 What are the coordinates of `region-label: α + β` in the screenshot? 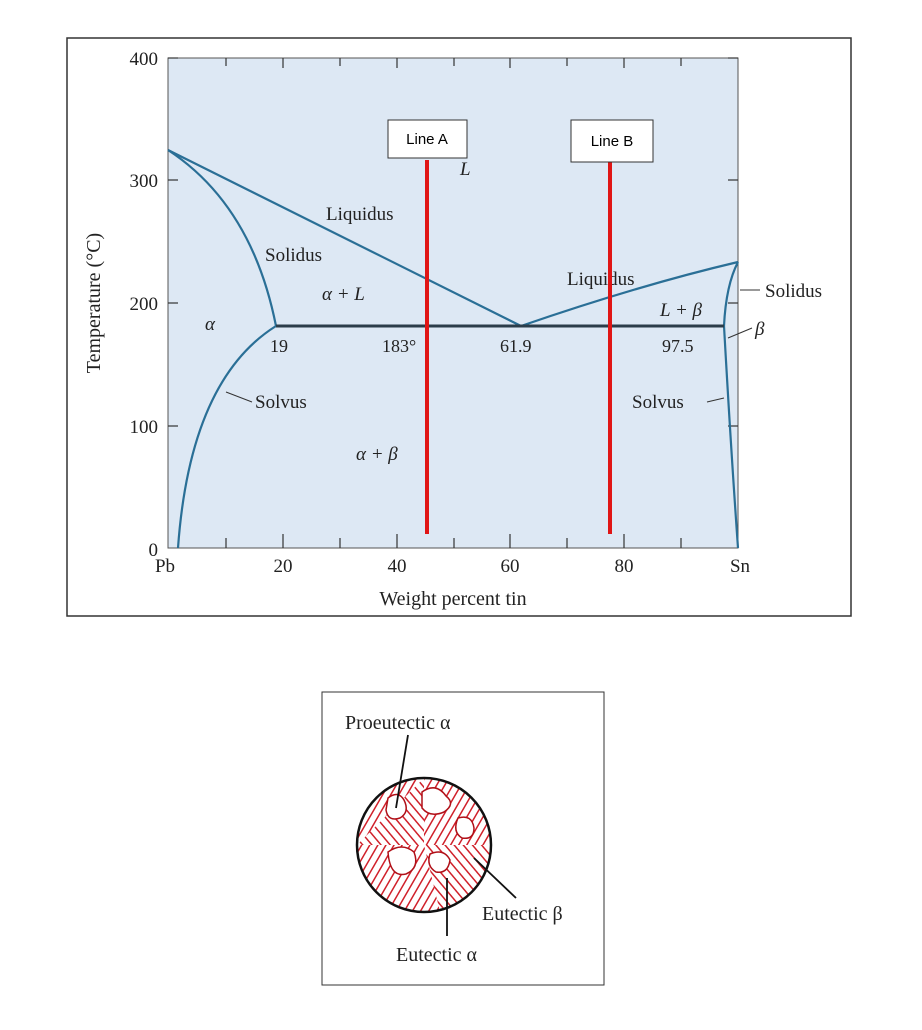 It's located at (377, 454).